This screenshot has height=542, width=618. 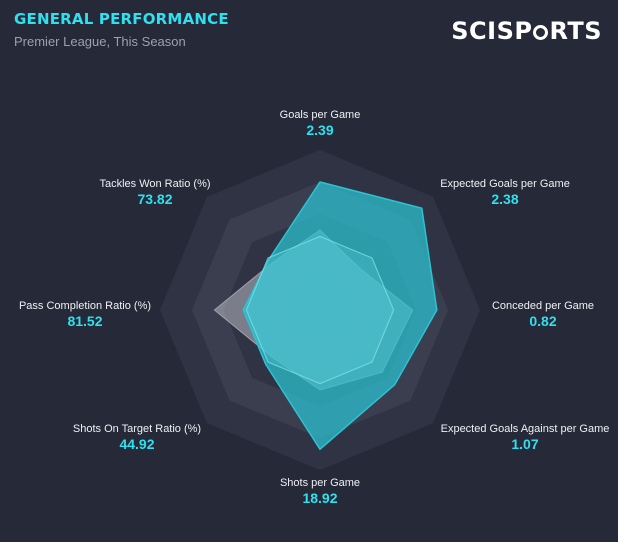 I want to click on radar-baseline, so click(x=320, y=310).